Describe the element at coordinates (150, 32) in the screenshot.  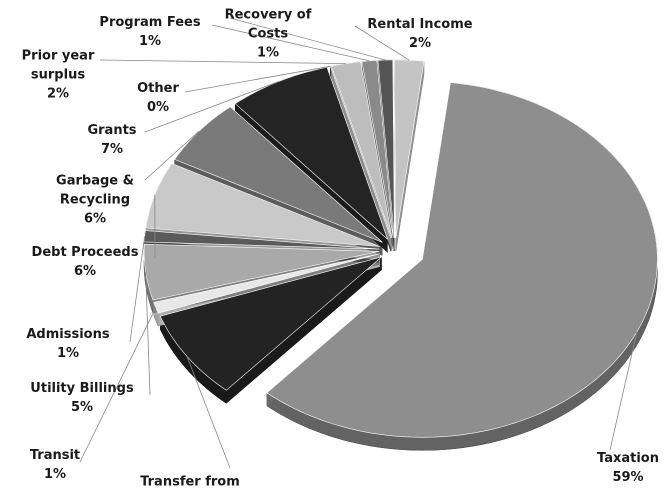
I see `slice-label: Program Fees 1%` at that location.